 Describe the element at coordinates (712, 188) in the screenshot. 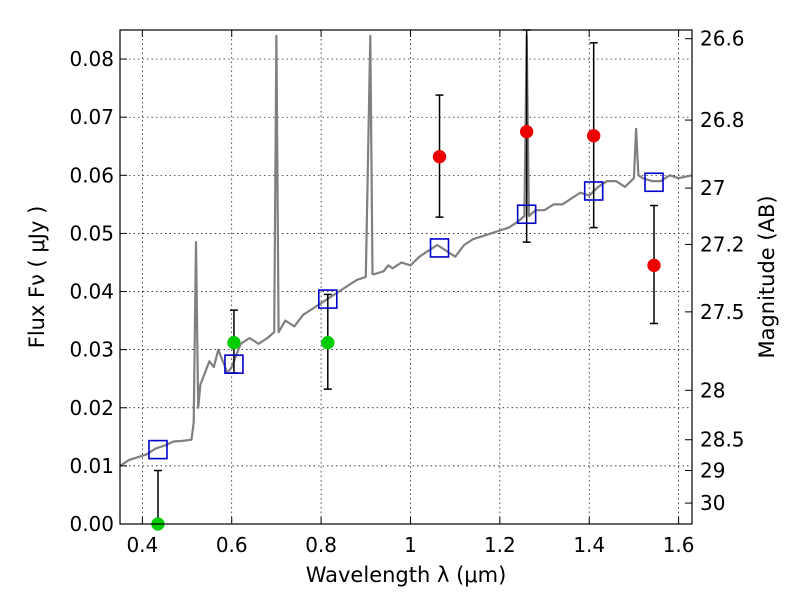

I see `right-axis-tick-label: 27` at that location.